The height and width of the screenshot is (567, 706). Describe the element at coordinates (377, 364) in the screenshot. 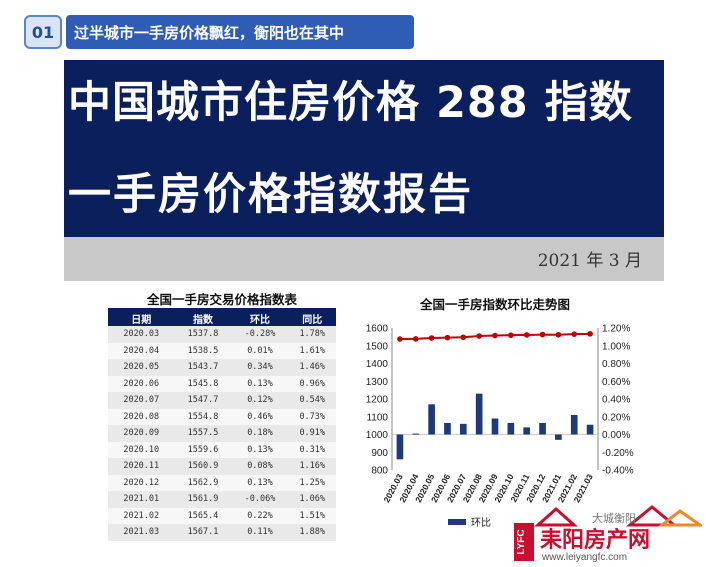

I see `left-tick-label: 1400` at that location.